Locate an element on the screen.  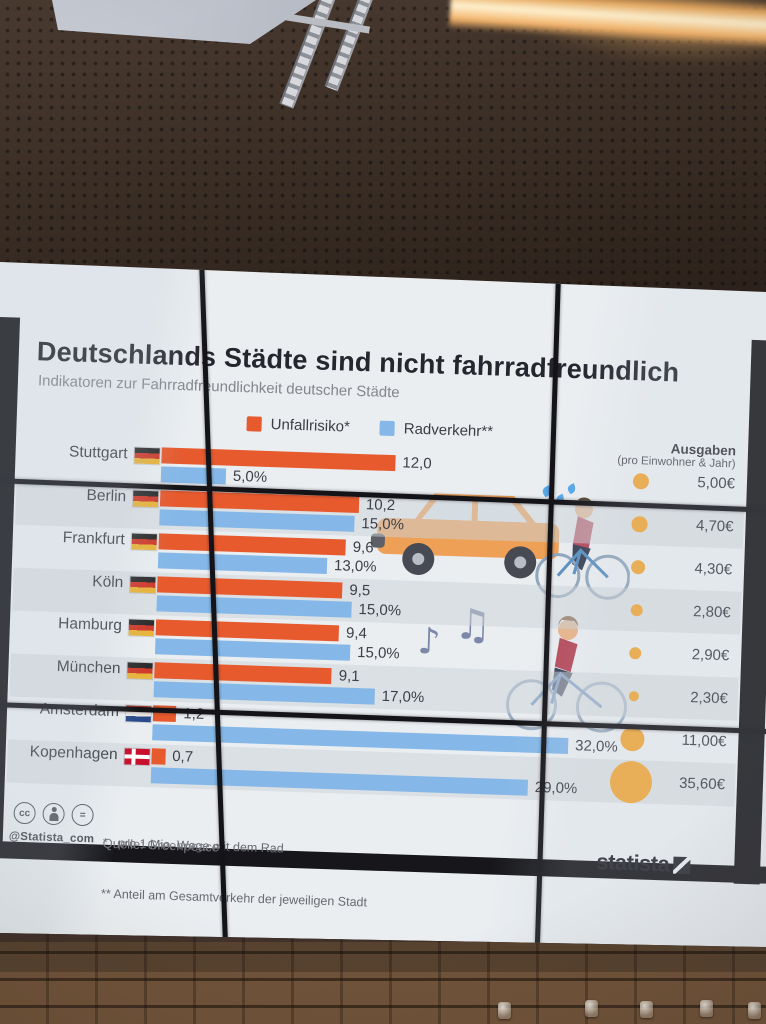
legend-swatch-orange is located at coordinates (254, 424).